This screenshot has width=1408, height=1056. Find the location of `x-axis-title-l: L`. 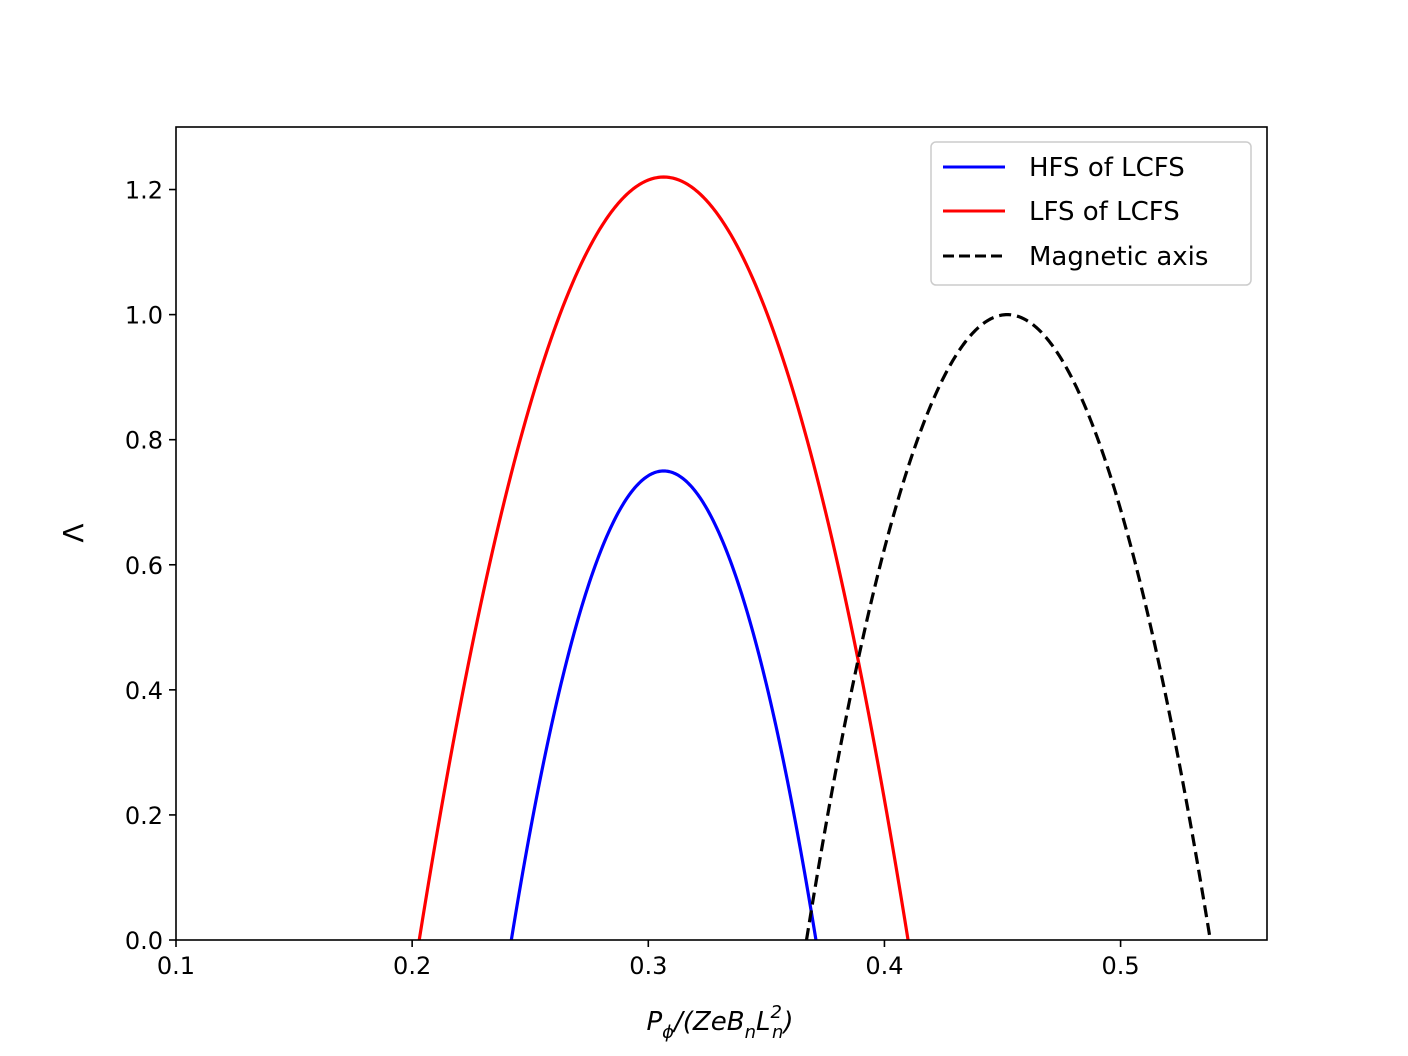

x-axis-title-l: L is located at coordinates (763, 1022).